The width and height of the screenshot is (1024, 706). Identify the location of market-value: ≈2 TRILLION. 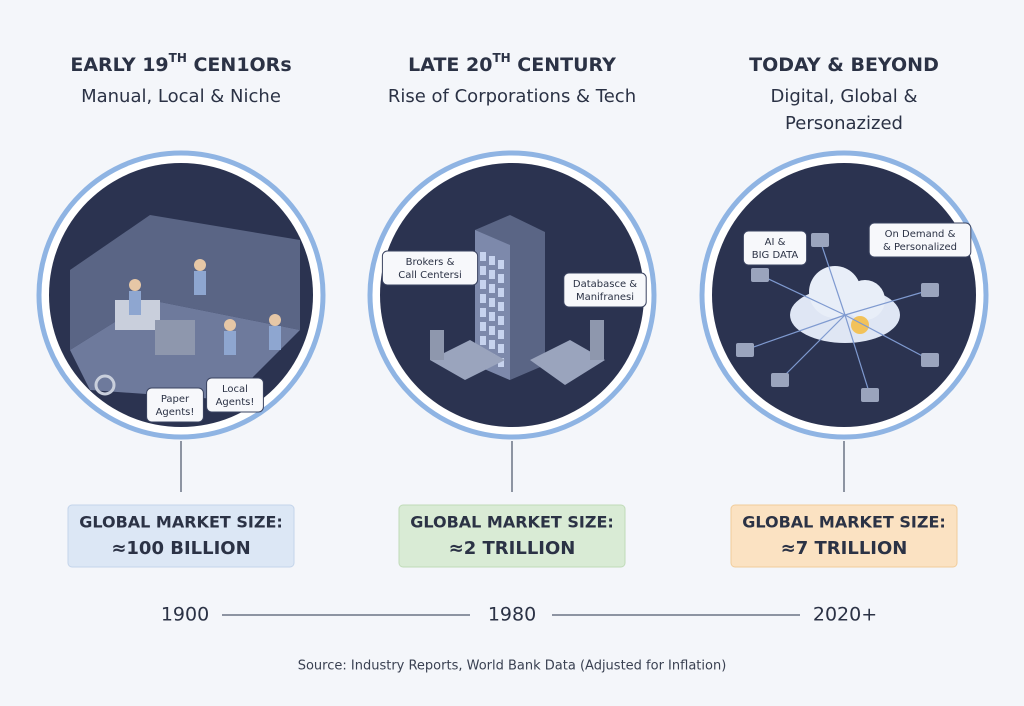
(512, 548).